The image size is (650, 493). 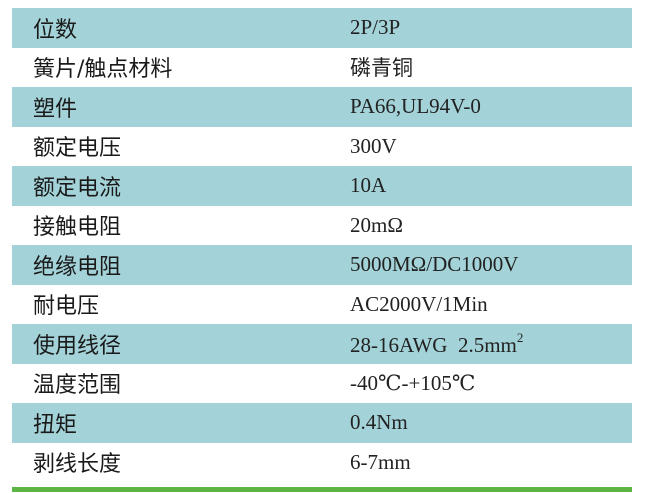 What do you see at coordinates (373, 145) in the screenshot?
I see `spec-value: 300V` at bounding box center [373, 145].